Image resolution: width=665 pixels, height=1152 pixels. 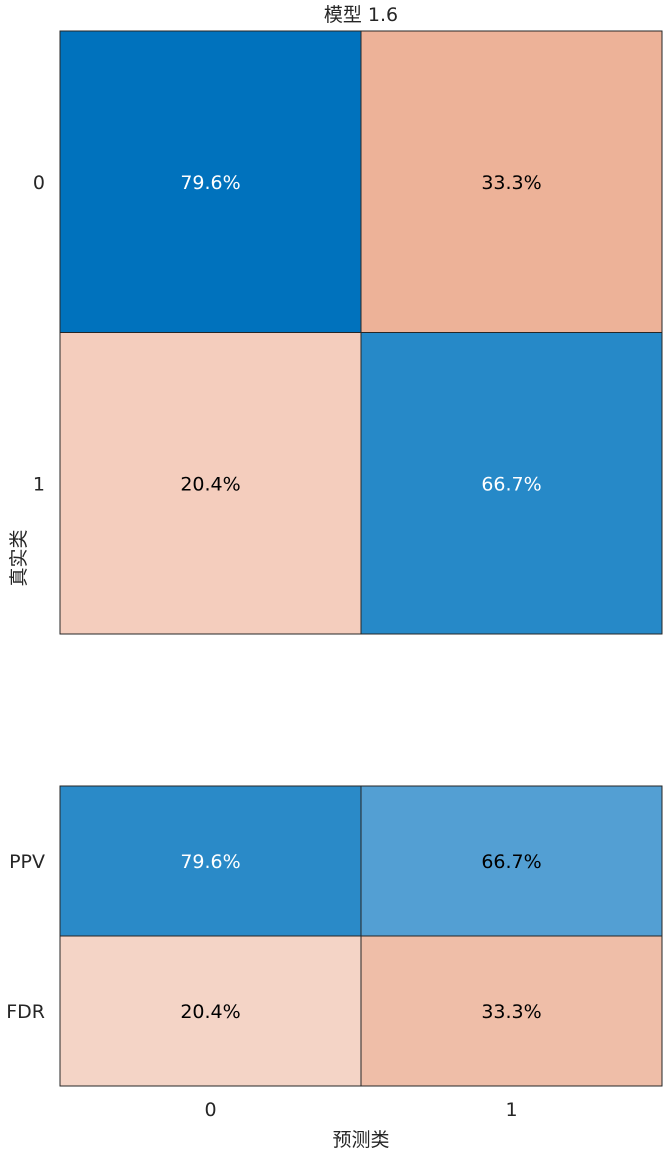 I want to click on true-class-tick-labels: 01, so click(x=39, y=334).